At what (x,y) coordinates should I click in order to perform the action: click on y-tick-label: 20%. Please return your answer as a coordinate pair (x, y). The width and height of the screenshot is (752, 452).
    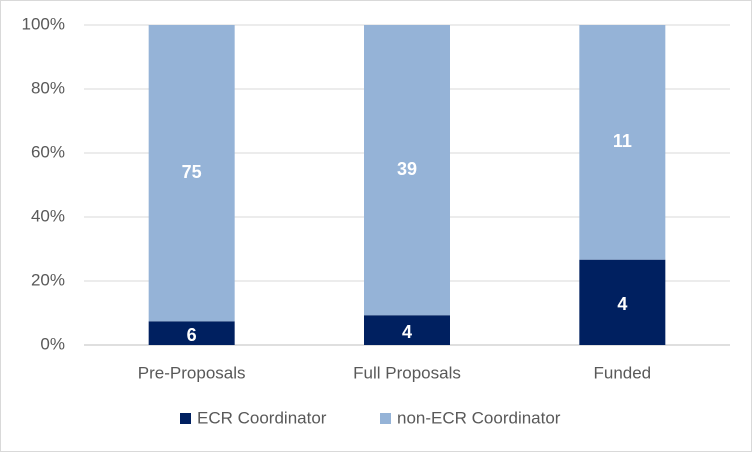
    Looking at the image, I should click on (48, 279).